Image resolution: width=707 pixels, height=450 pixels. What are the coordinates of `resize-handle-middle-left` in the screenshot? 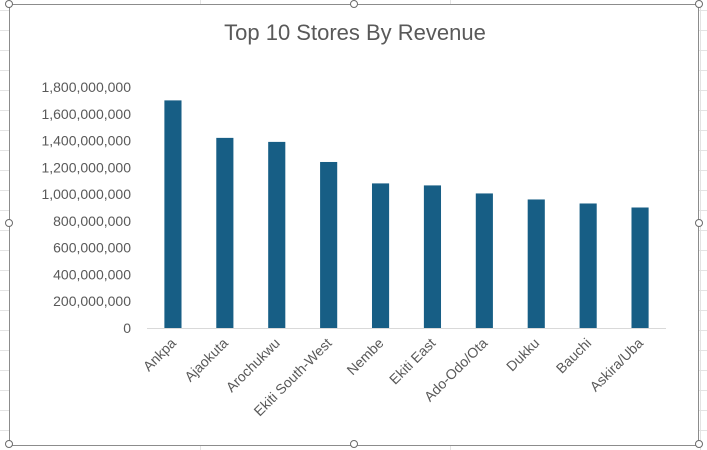 It's located at (9, 223).